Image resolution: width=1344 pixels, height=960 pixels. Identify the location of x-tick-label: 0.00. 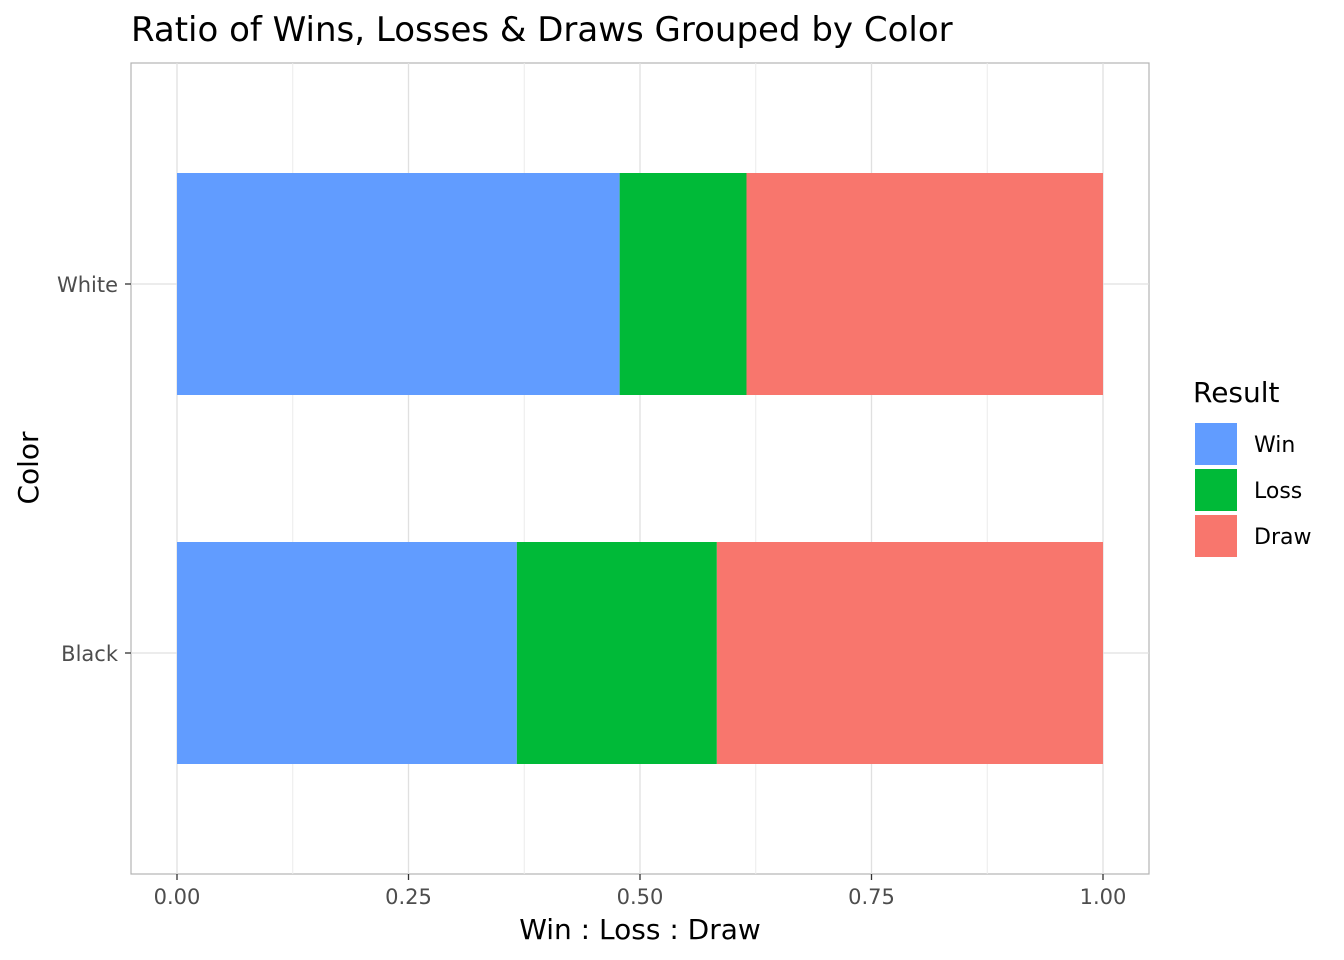
(177, 897).